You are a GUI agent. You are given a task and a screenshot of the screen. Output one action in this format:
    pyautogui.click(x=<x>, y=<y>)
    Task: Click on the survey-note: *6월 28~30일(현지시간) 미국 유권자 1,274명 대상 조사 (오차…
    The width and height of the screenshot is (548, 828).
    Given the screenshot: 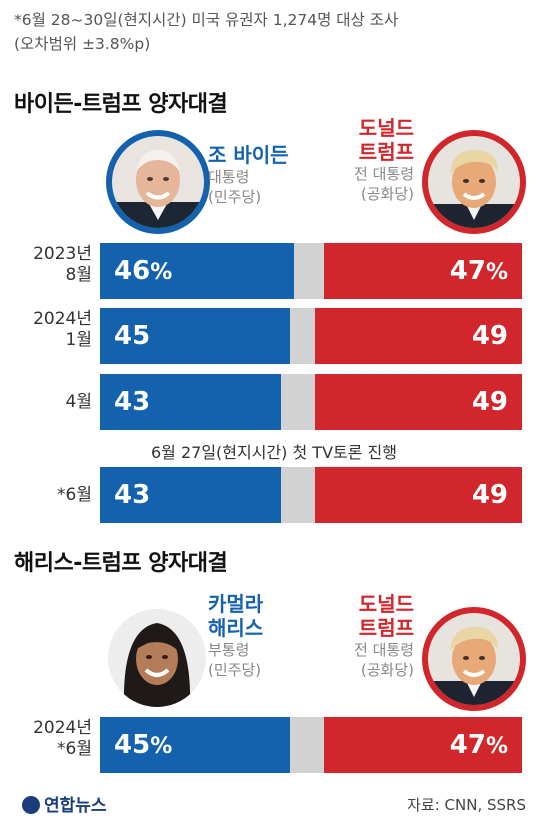 What is the action you would take?
    pyautogui.click(x=206, y=32)
    